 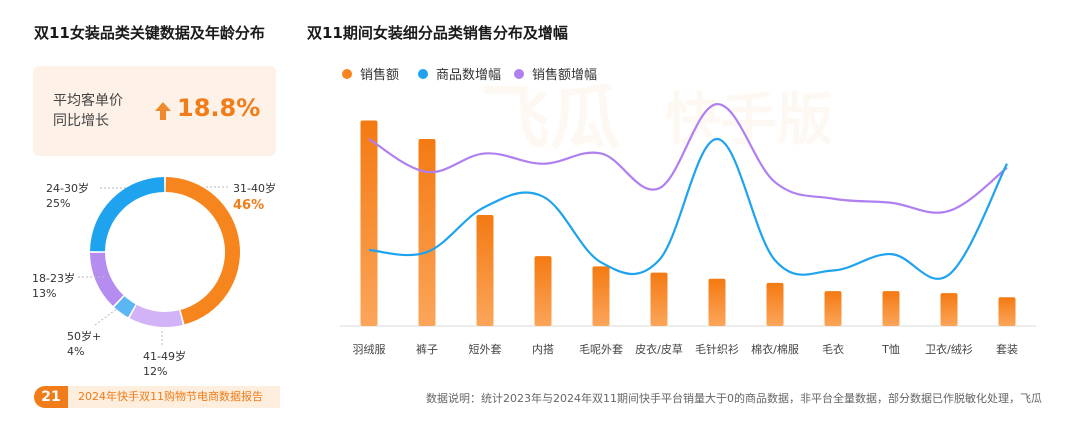 What do you see at coordinates (519, 73) in the screenshot?
I see `legend-sales-growth-dot` at bounding box center [519, 73].